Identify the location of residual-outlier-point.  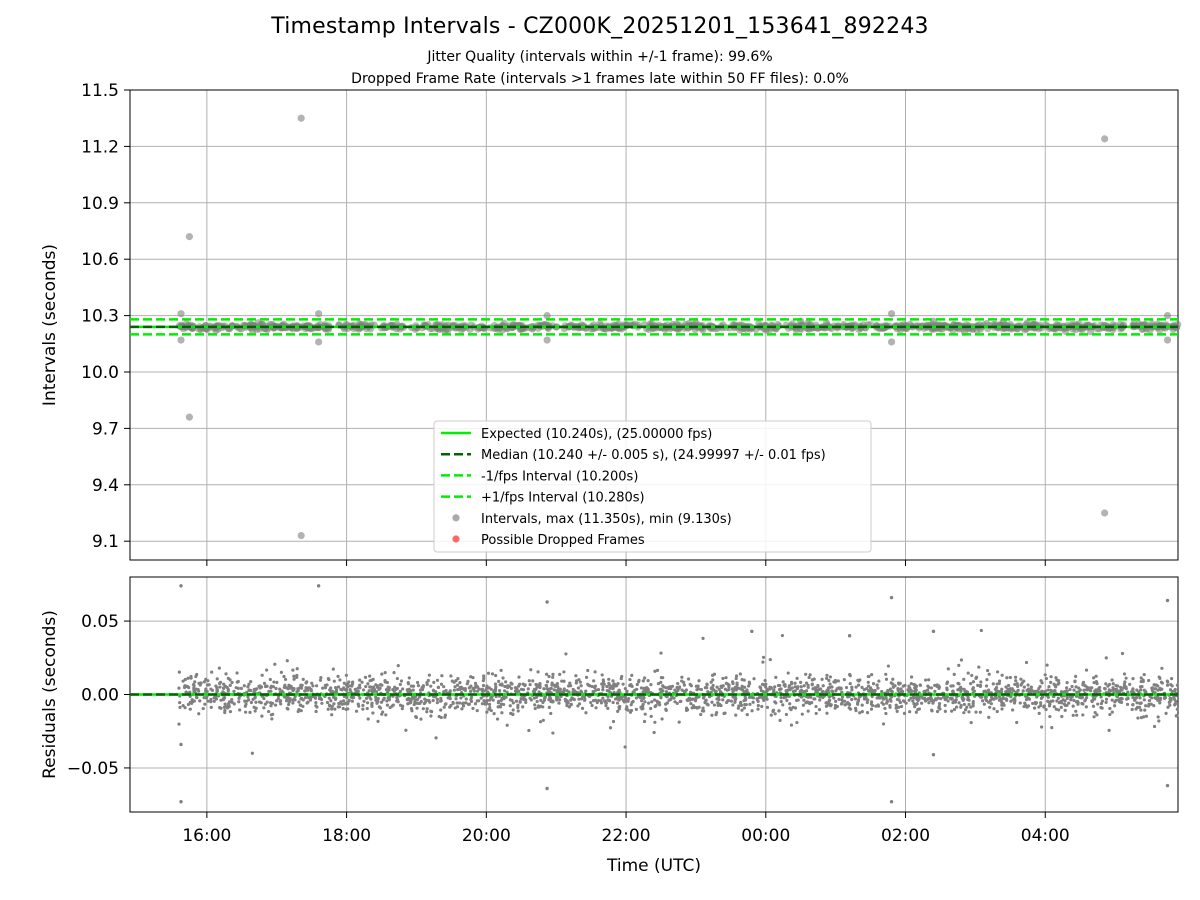
(318, 586).